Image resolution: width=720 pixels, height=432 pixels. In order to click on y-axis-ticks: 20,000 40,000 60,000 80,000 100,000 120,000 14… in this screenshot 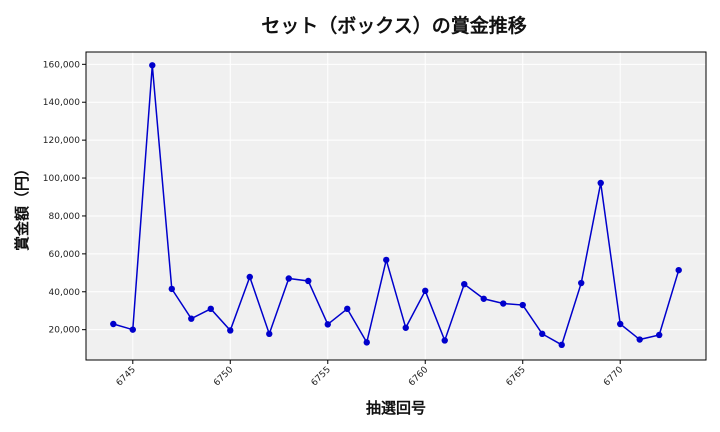, I will do `click(64, 198)`.